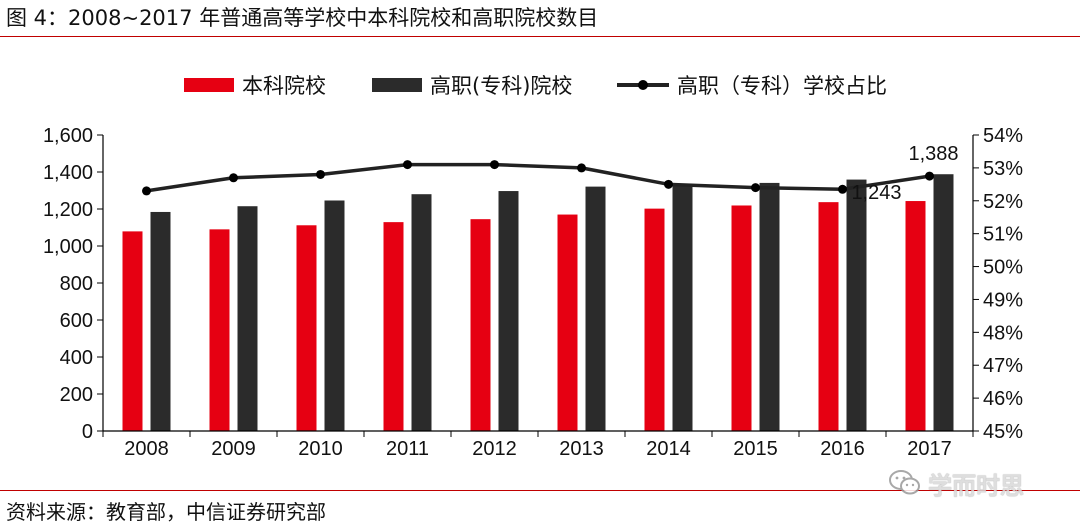  What do you see at coordinates (1003, 300) in the screenshot?
I see `y-right-tick-label: 49%` at bounding box center [1003, 300].